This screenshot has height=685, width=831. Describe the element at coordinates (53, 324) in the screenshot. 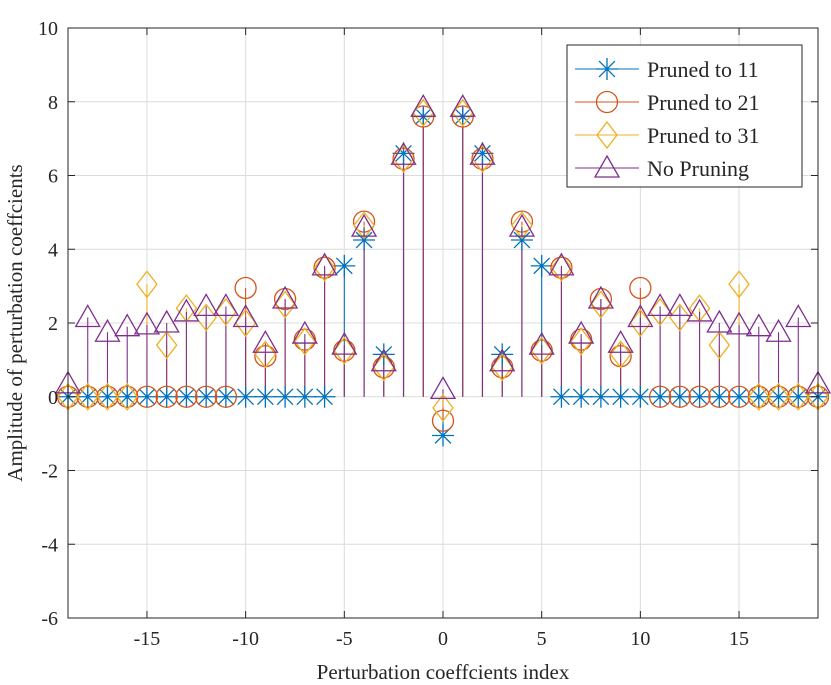

I see `y-tick-label: 2` at that location.